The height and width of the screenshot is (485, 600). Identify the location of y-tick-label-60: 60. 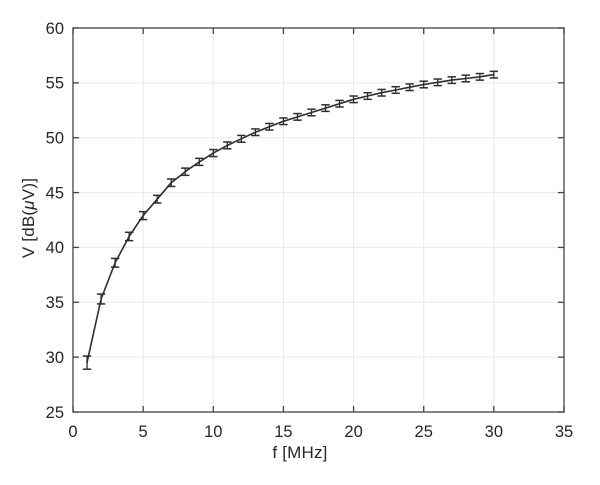
(55, 29).